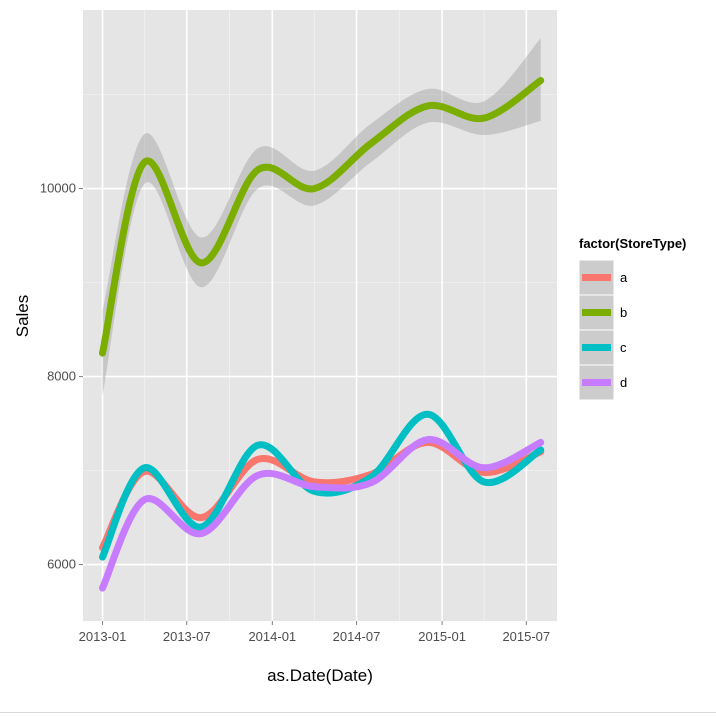 The height and width of the screenshot is (716, 716). Describe the element at coordinates (322, 514) in the screenshot. I see `series-line-d` at that location.